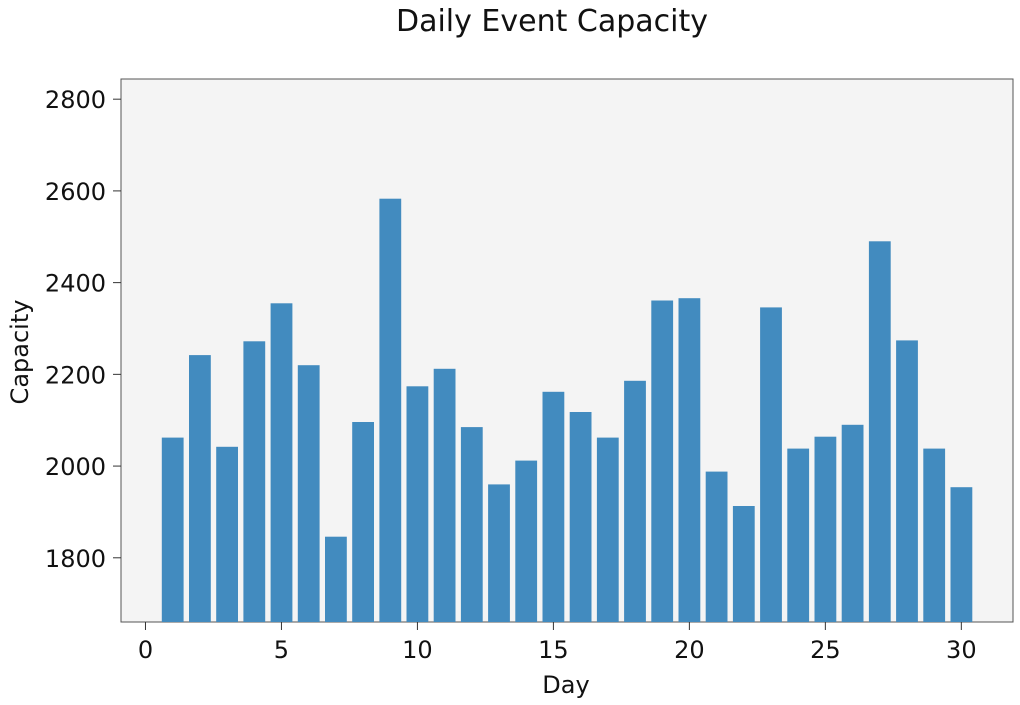  Describe the element at coordinates (75, 467) in the screenshot. I see `y-tick-label: 2000` at that location.